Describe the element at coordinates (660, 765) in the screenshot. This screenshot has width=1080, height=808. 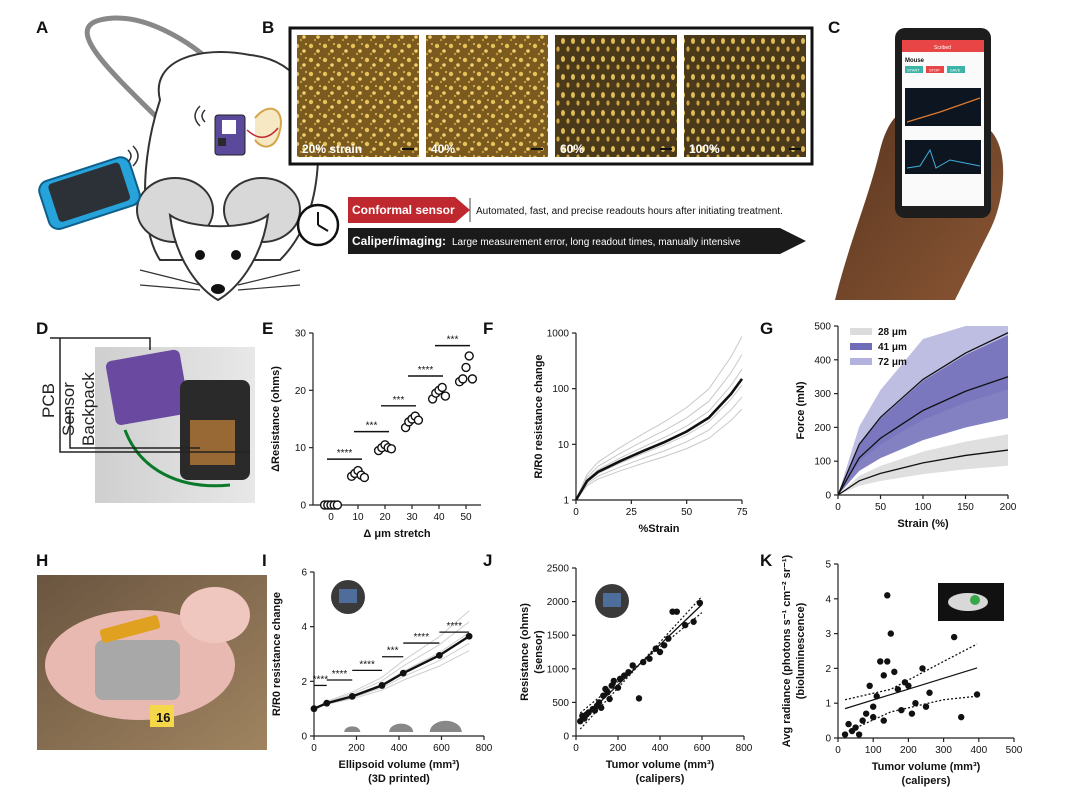
I see `x-axis-label: Tumor volume (mm³)` at that location.